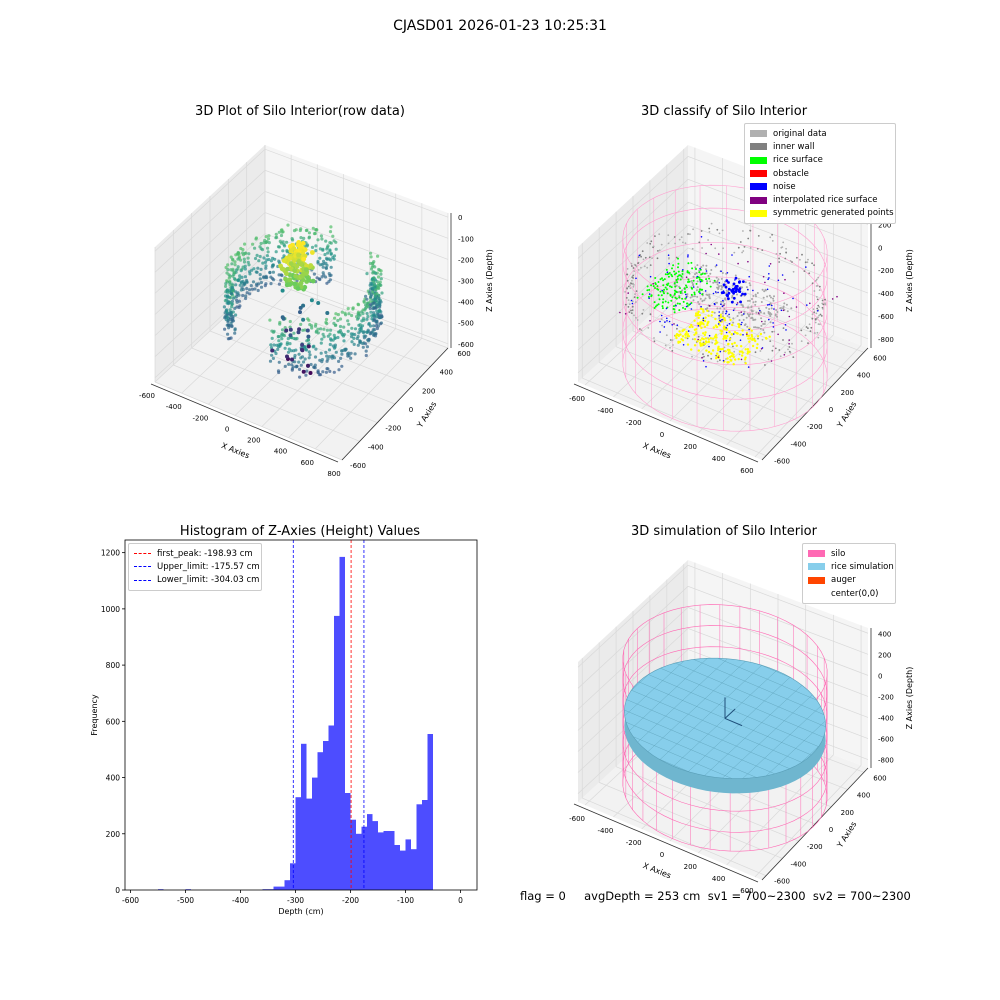 The width and height of the screenshot is (1000, 1000). Describe the element at coordinates (886, 740) in the screenshot. I see `z-tick-label: -600` at that location.